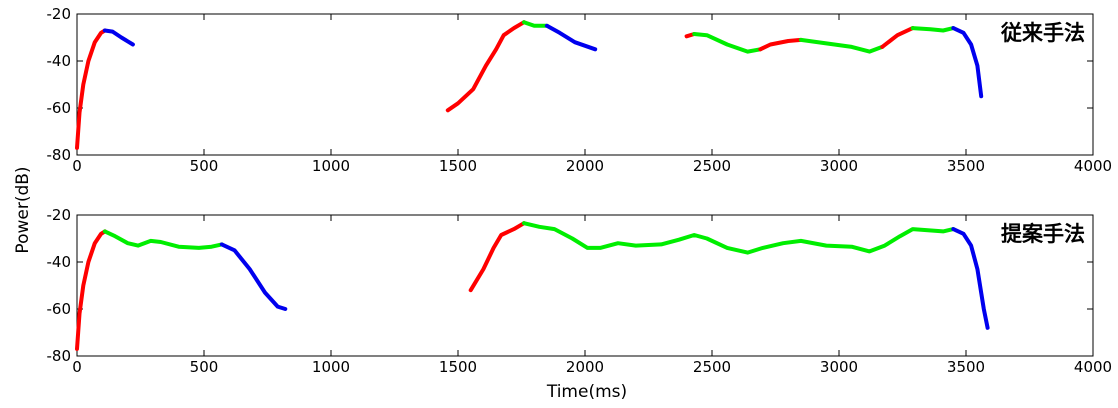  I want to click on y-axis-label: Power(dB), so click(23, 209).